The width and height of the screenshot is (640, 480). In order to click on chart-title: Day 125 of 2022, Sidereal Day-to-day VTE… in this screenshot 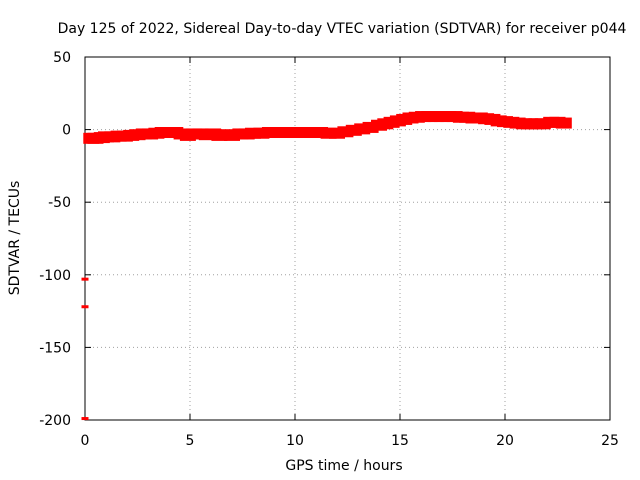, I will do `click(342, 29)`.